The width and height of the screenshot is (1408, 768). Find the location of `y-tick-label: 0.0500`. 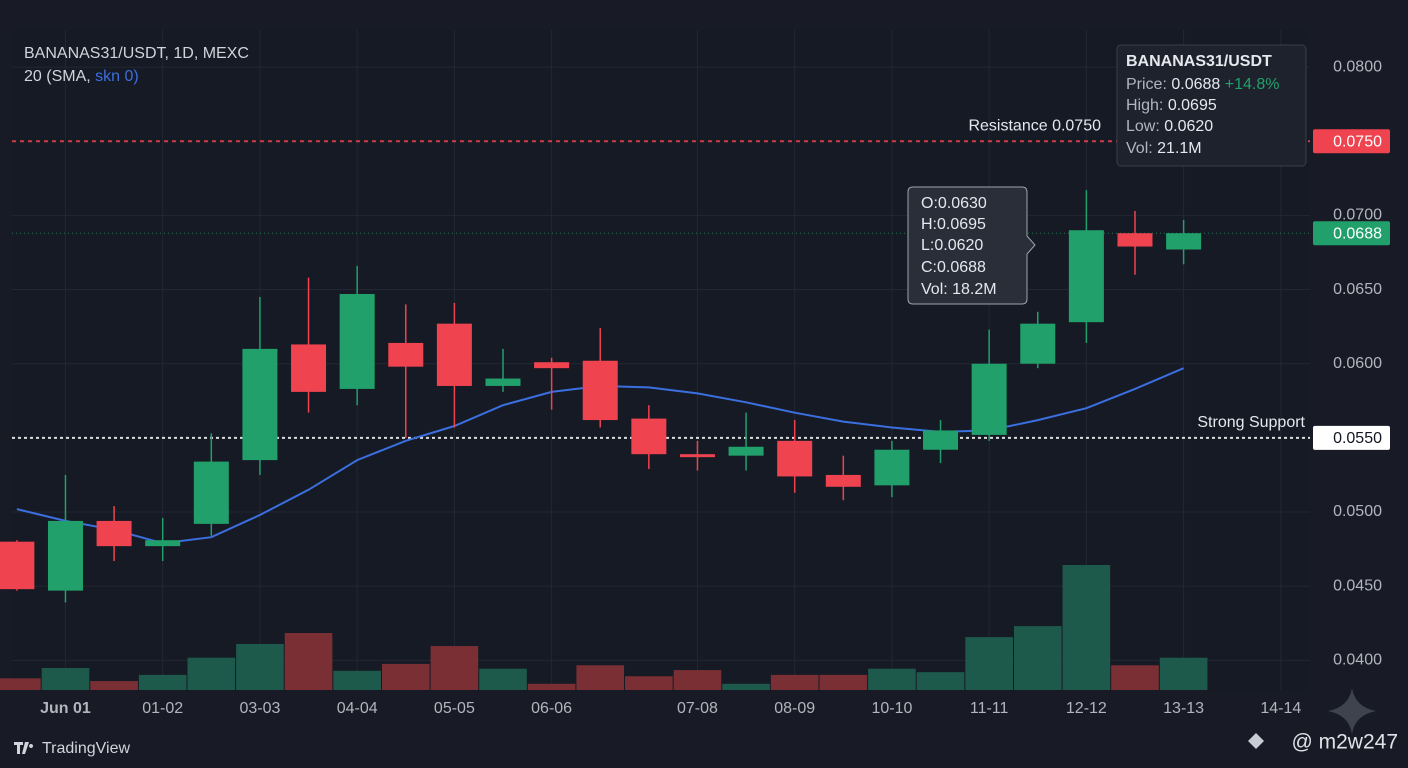

y-tick-label: 0.0500 is located at coordinates (1357, 511).